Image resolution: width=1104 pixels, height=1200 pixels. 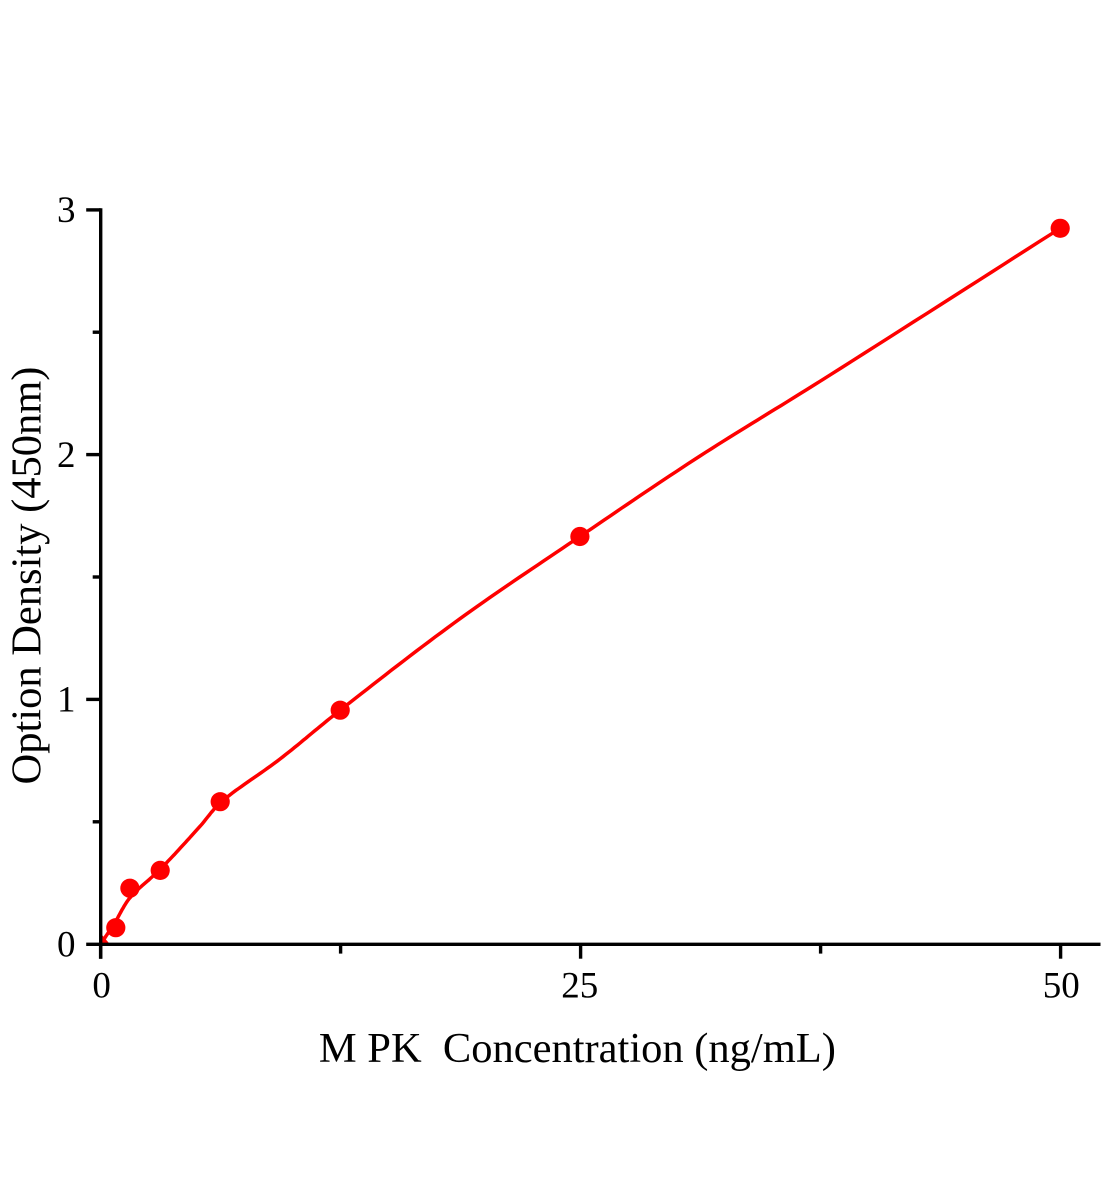 I want to click on svg-text: 3, so click(x=66, y=210).